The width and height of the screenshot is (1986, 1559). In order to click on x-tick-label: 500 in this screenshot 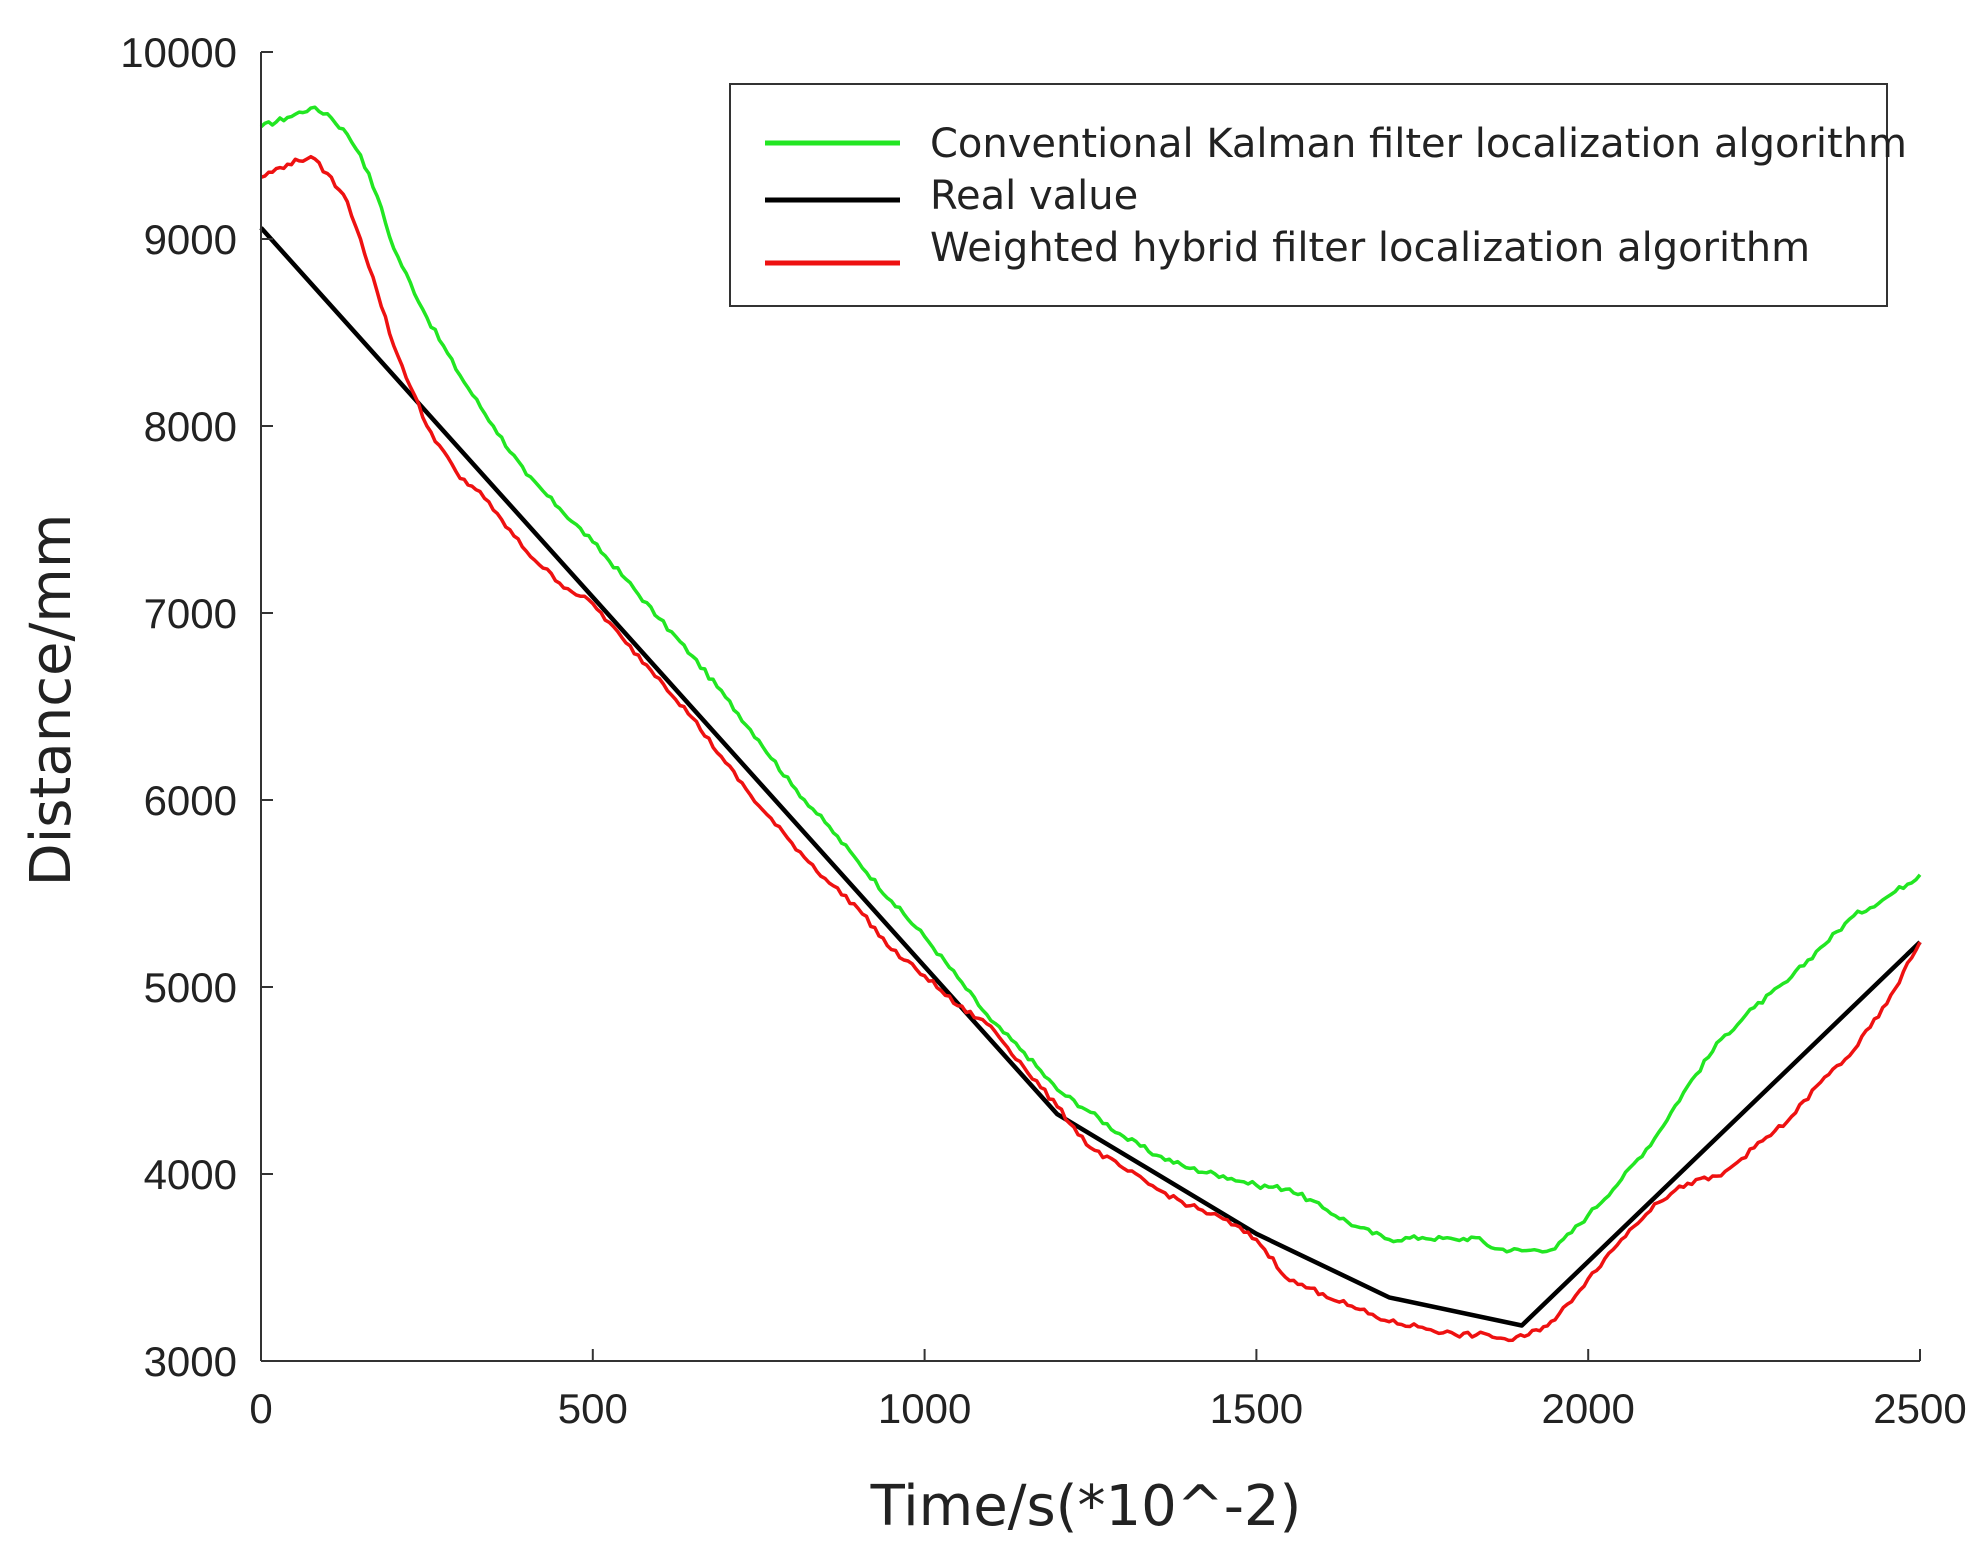, I will do `click(593, 1408)`.